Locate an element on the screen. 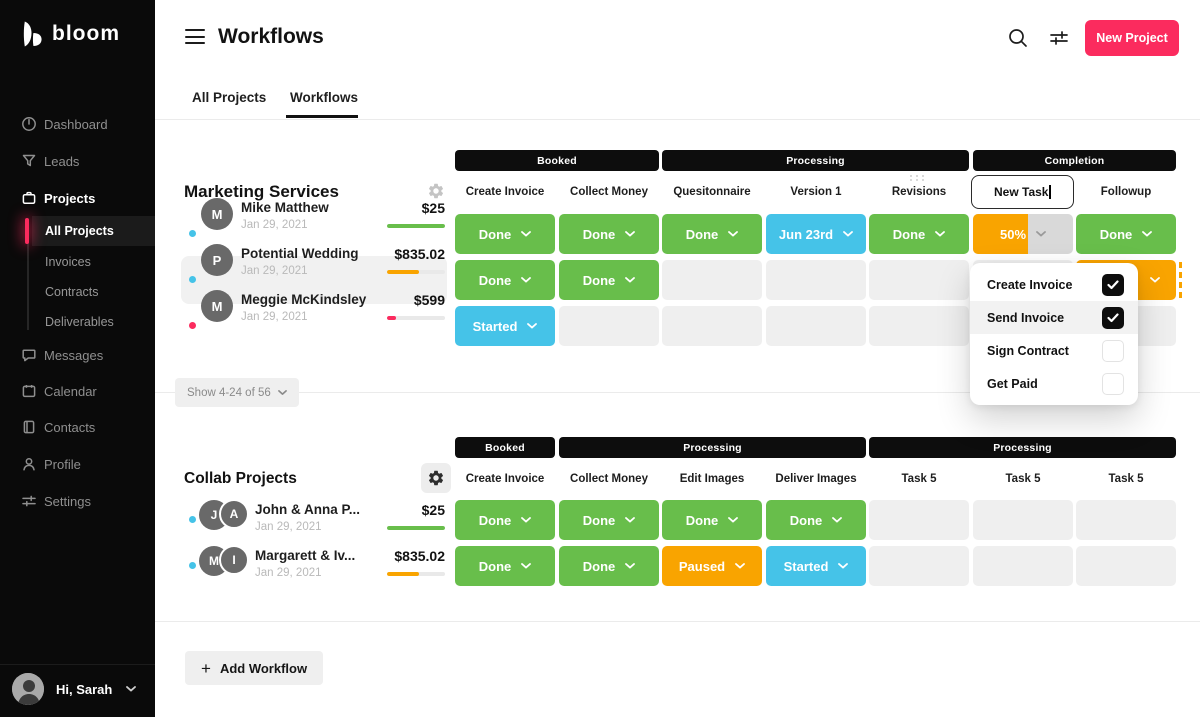 The image size is (1200, 717). project-amount: $25 is located at coordinates (433, 208).